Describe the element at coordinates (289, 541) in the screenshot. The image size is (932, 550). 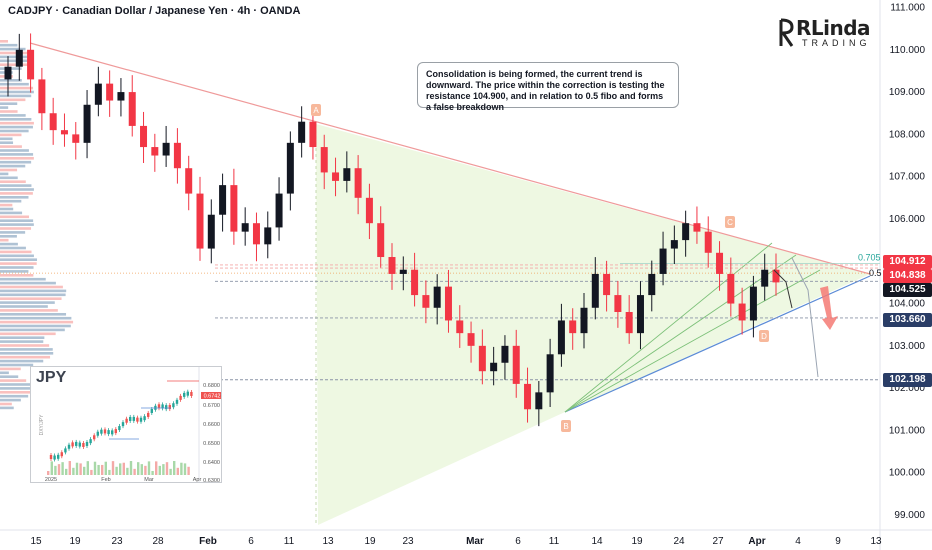
I see `time-tick: 11` at that location.